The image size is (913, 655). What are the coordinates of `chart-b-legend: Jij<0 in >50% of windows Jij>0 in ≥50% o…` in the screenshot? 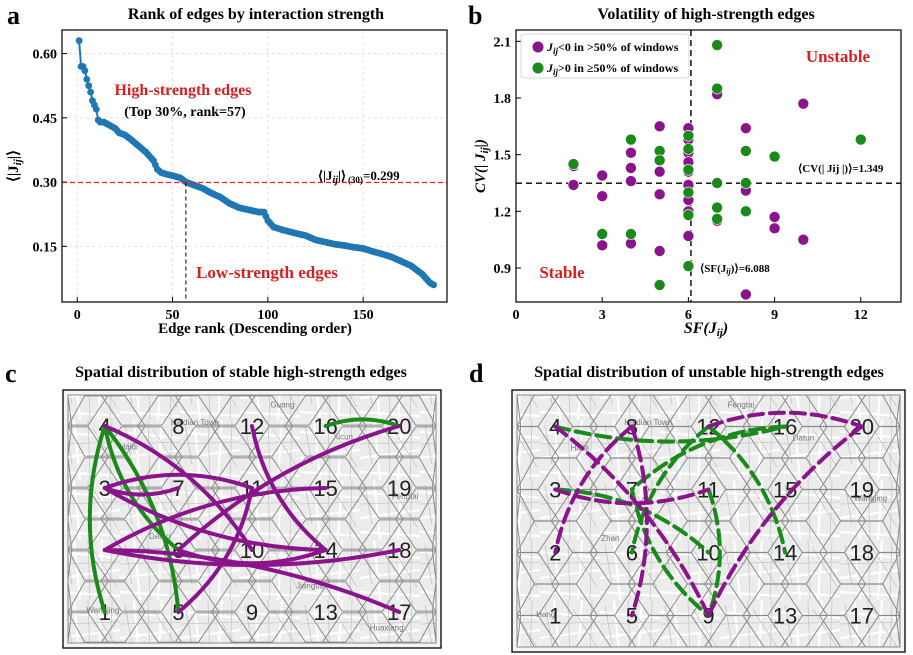 It's located at (605, 56).